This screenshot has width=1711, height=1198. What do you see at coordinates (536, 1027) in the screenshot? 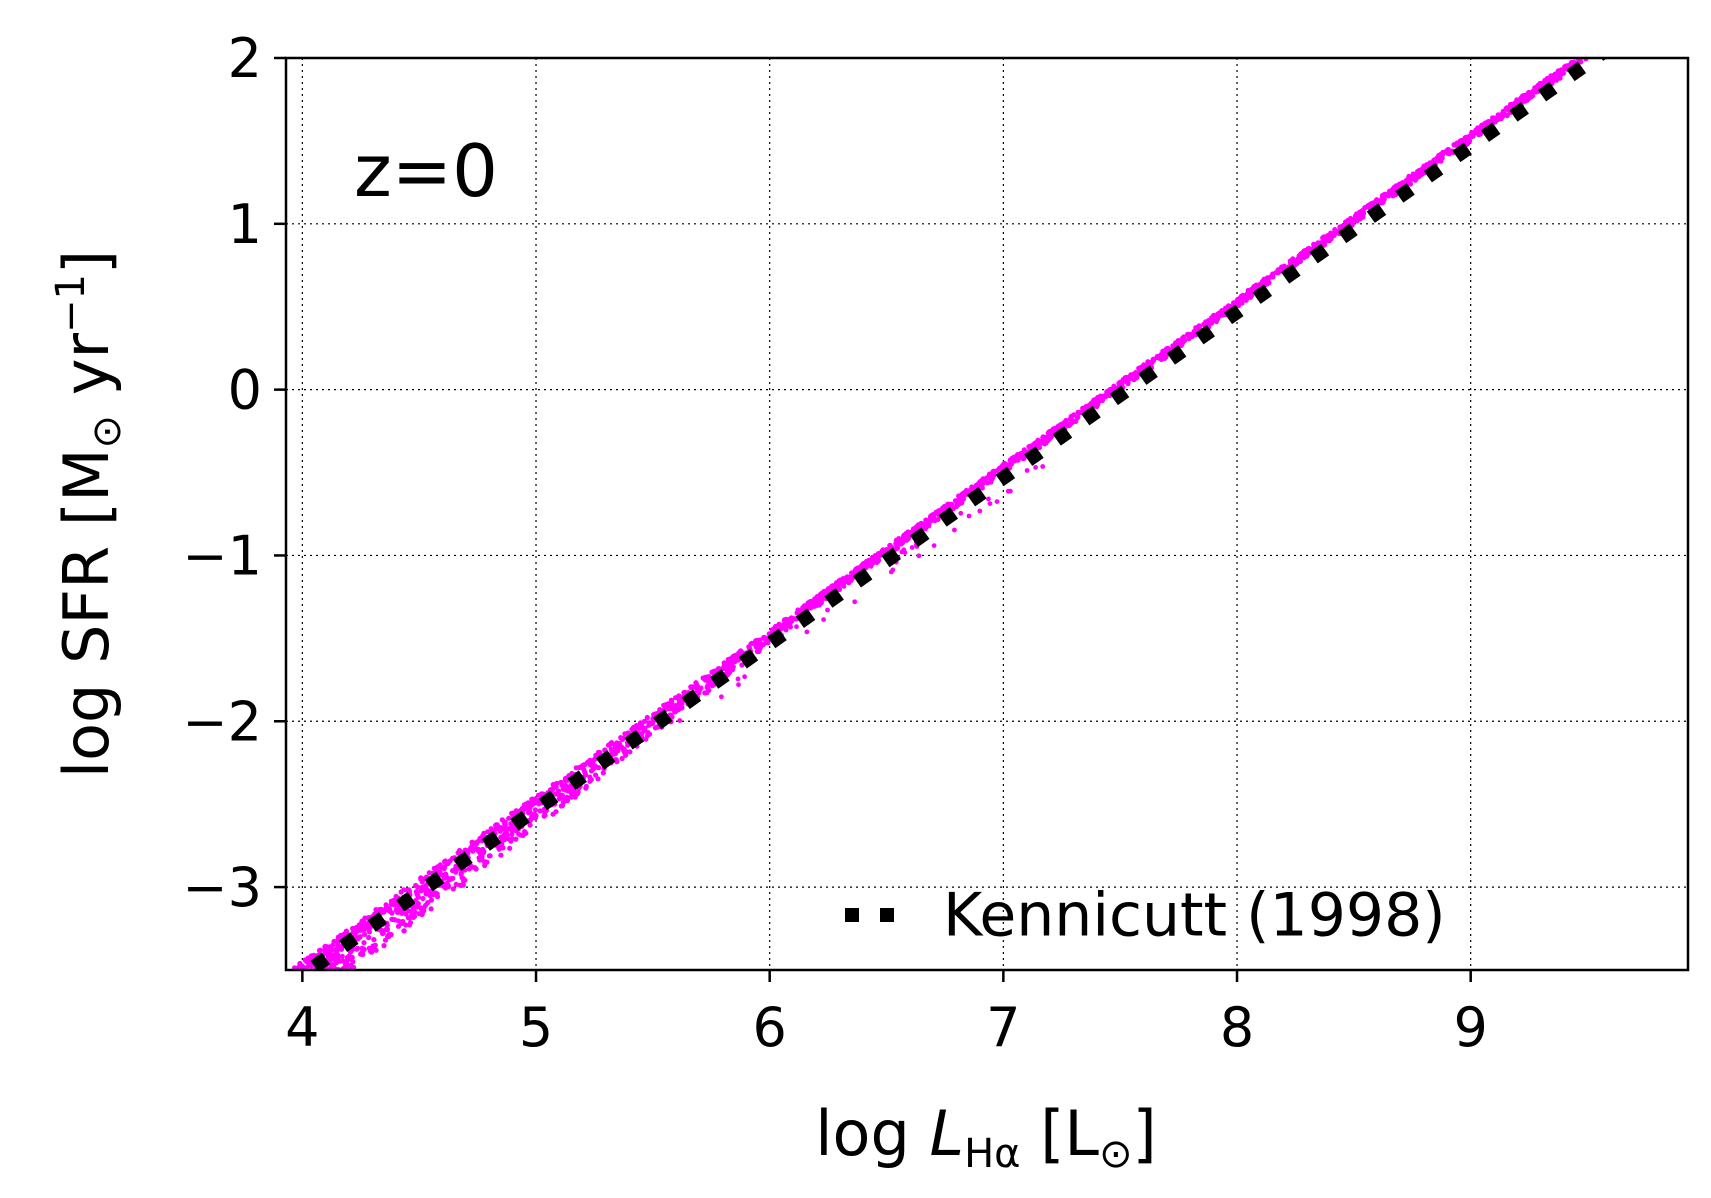
I see `x-tick-label: 5` at bounding box center [536, 1027].